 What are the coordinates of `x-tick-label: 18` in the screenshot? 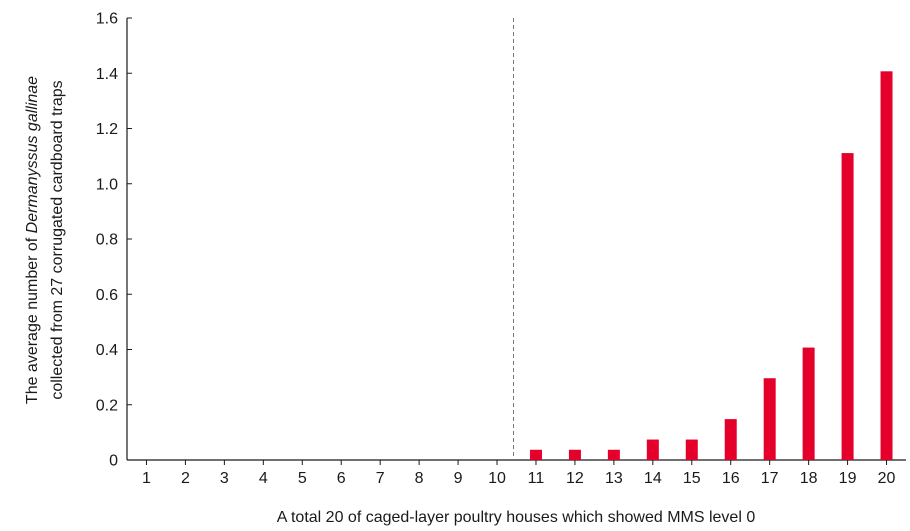 It's located at (809, 478).